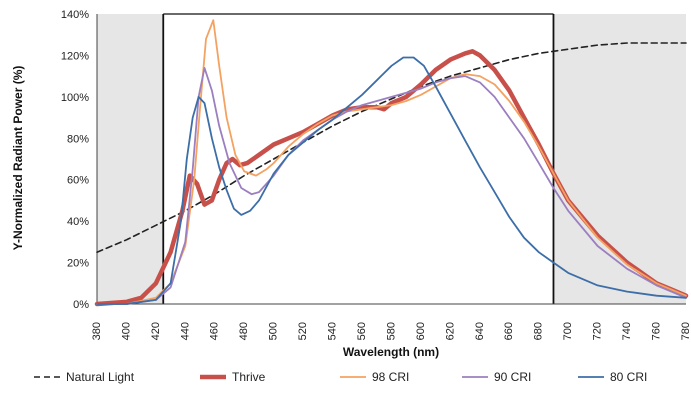  What do you see at coordinates (100, 377) in the screenshot?
I see `legend-label: Natural Light` at bounding box center [100, 377].